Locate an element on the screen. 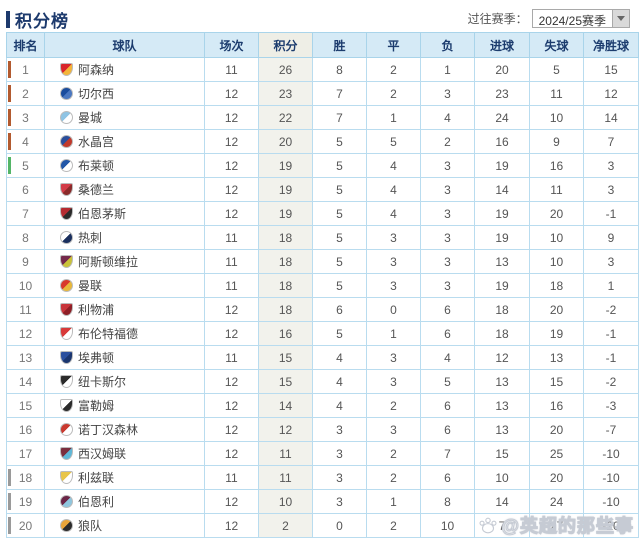 The width and height of the screenshot is (640, 542). goals-for-cell: 16 is located at coordinates (502, 141).